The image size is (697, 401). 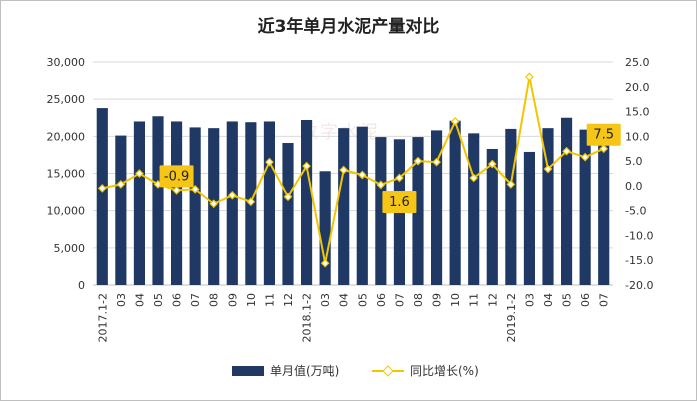 What do you see at coordinates (66, 174) in the screenshot?
I see `y-left-tick-label: 15,000` at bounding box center [66, 174].